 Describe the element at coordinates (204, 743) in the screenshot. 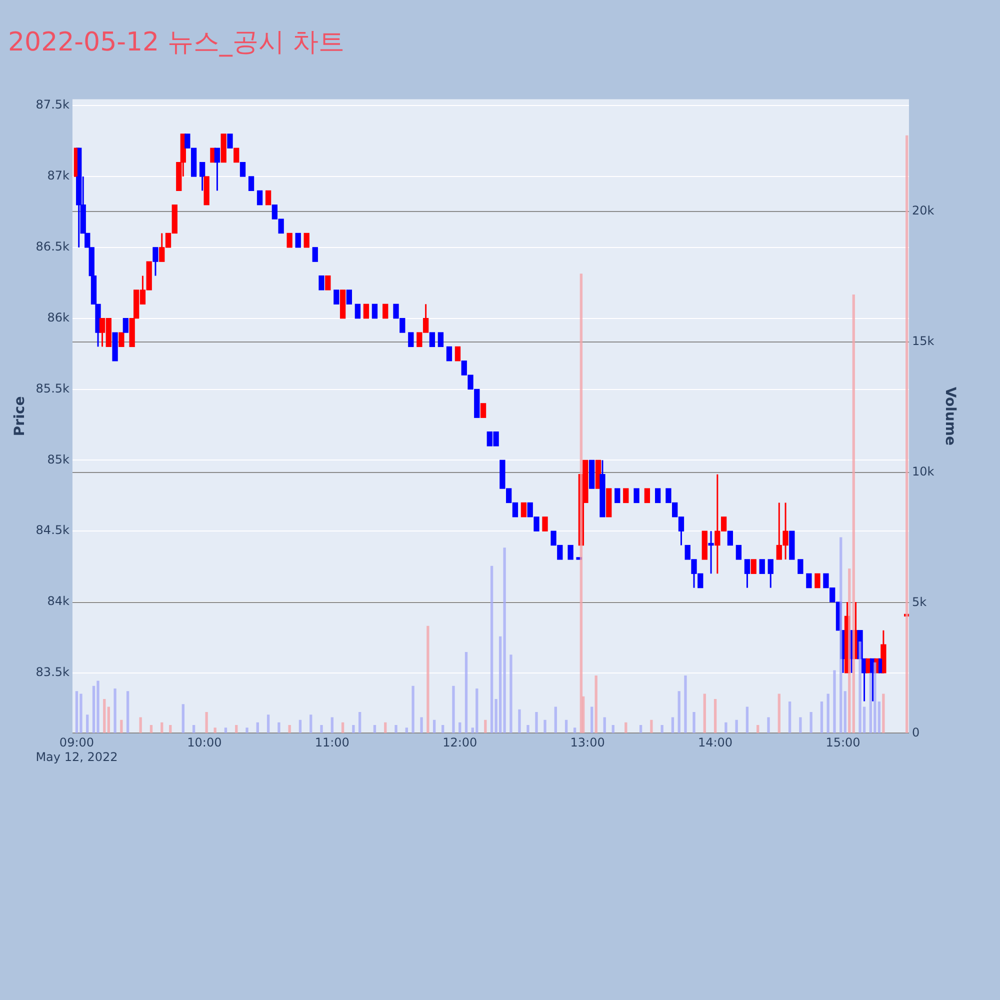

I see `x-tick-label: 10:00` at that location.